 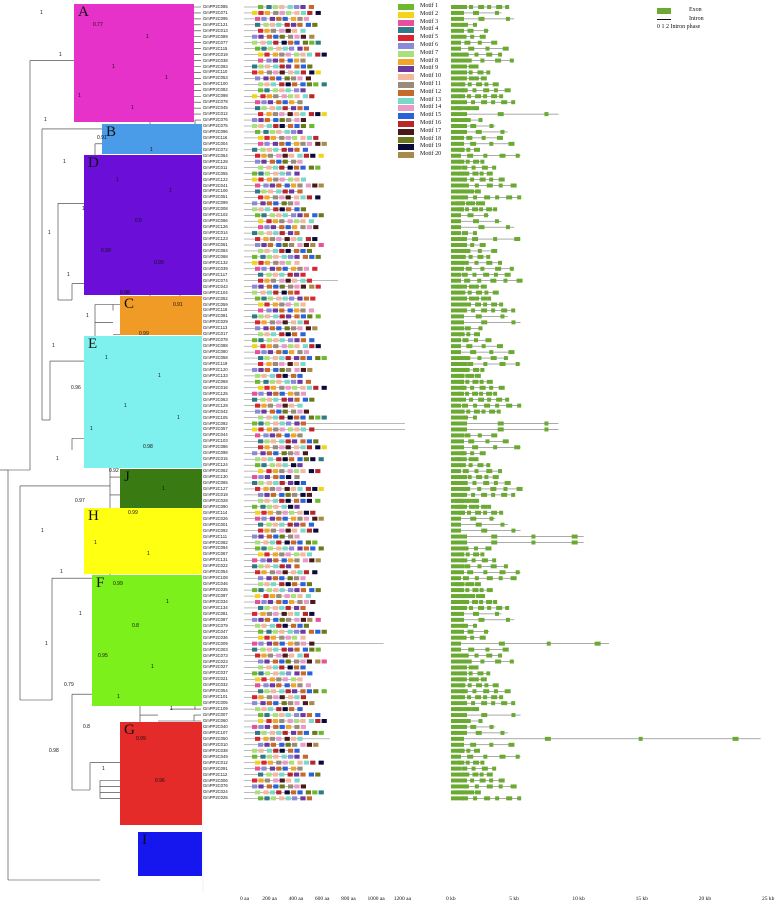 What do you see at coordinates (443, 30) in the screenshot?
I see `motif-legend-item: Motif 4` at bounding box center [443, 30].